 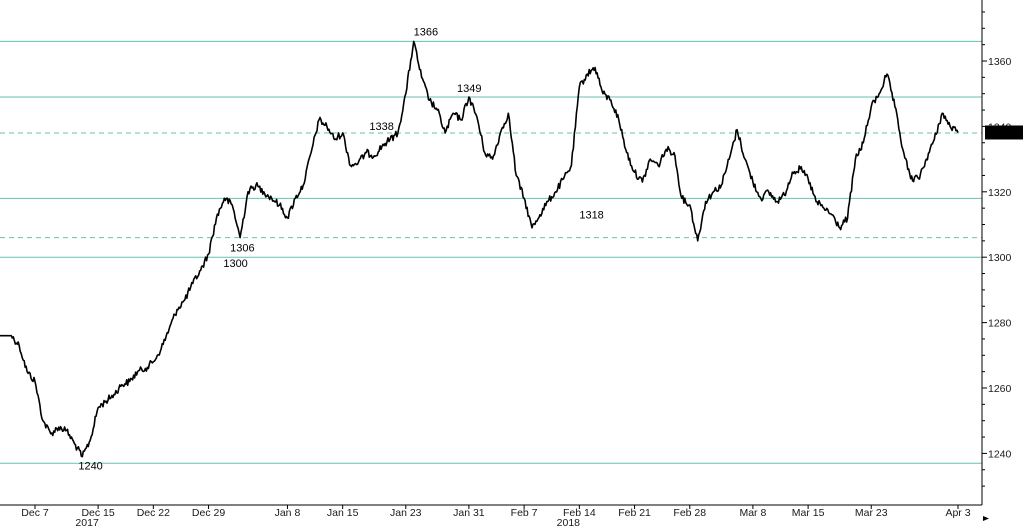 What do you see at coordinates (957, 513) in the screenshot?
I see `x-tick-label: Apr 3` at bounding box center [957, 513].